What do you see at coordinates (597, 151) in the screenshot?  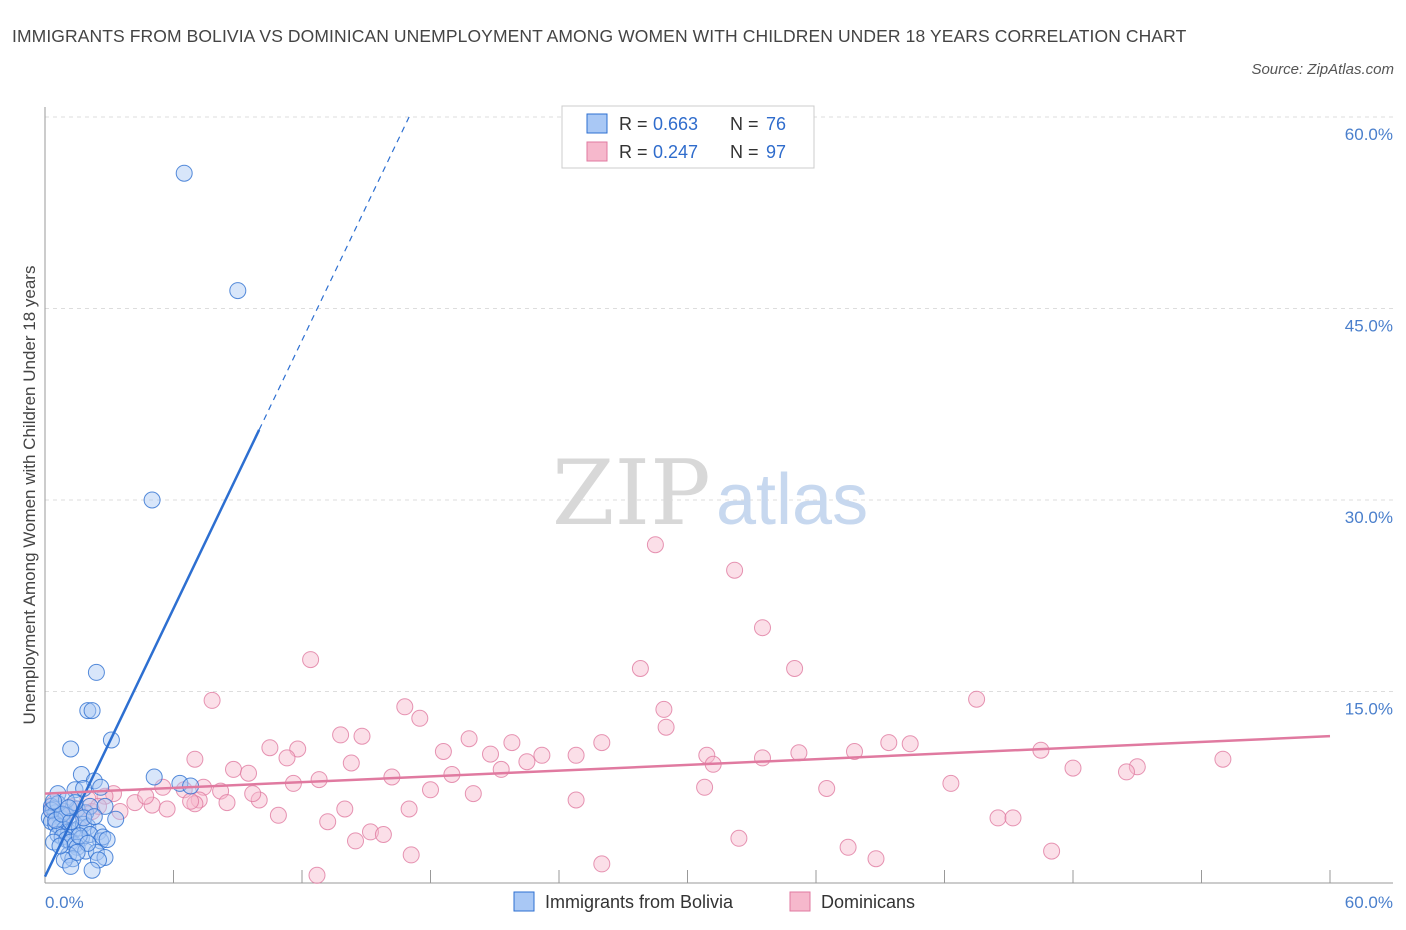 I see `legend-swatch-dominican` at bounding box center [597, 151].